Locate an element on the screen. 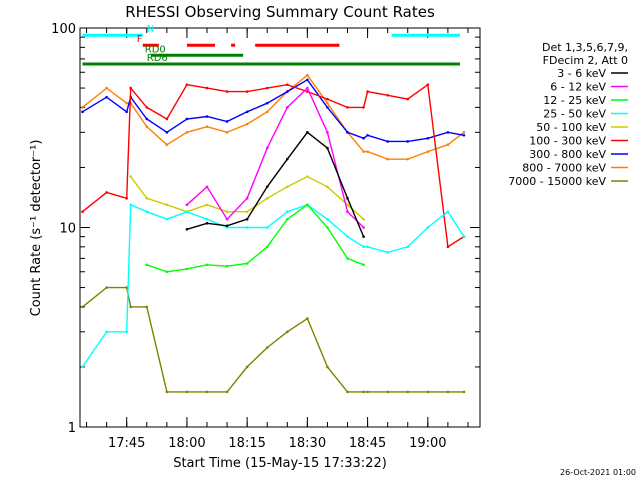  legend-label: 300 - 800 keV is located at coordinates (567, 154).